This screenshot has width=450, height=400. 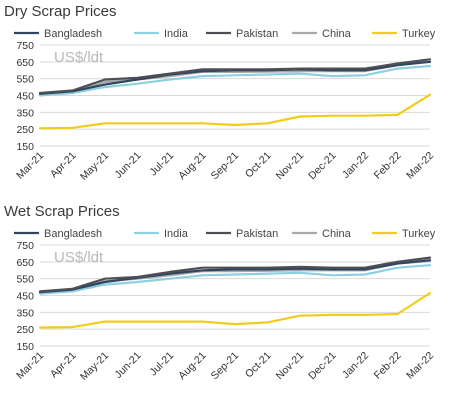 I want to click on chart-title: Dry Scrap Prices, so click(x=60, y=11).